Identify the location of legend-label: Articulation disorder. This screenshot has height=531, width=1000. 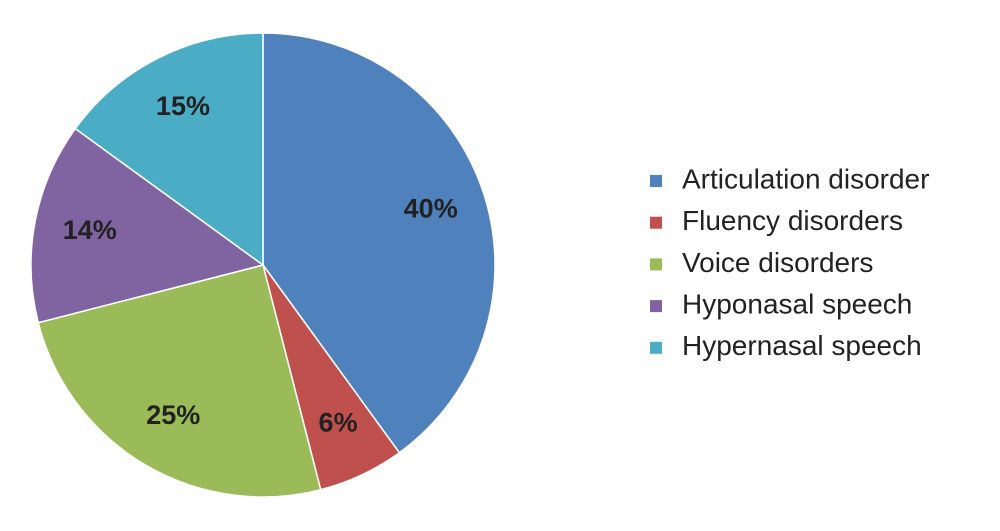
(805, 178).